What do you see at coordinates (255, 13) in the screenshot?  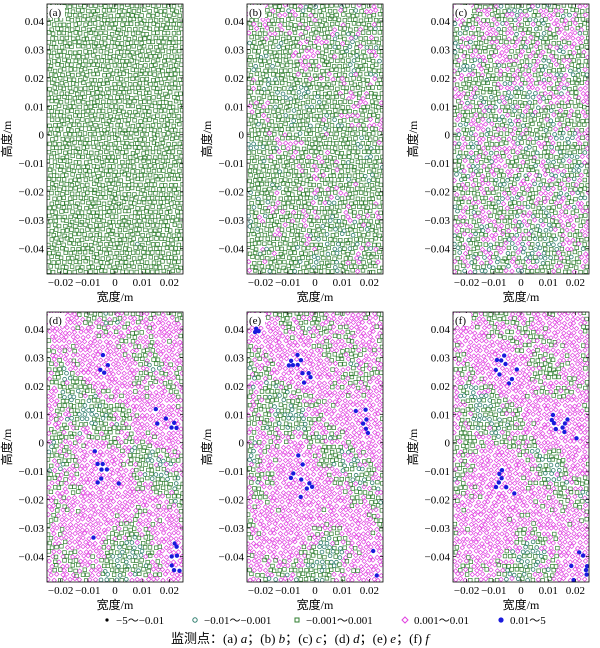 I see `panel-label: (b)` at bounding box center [255, 13].